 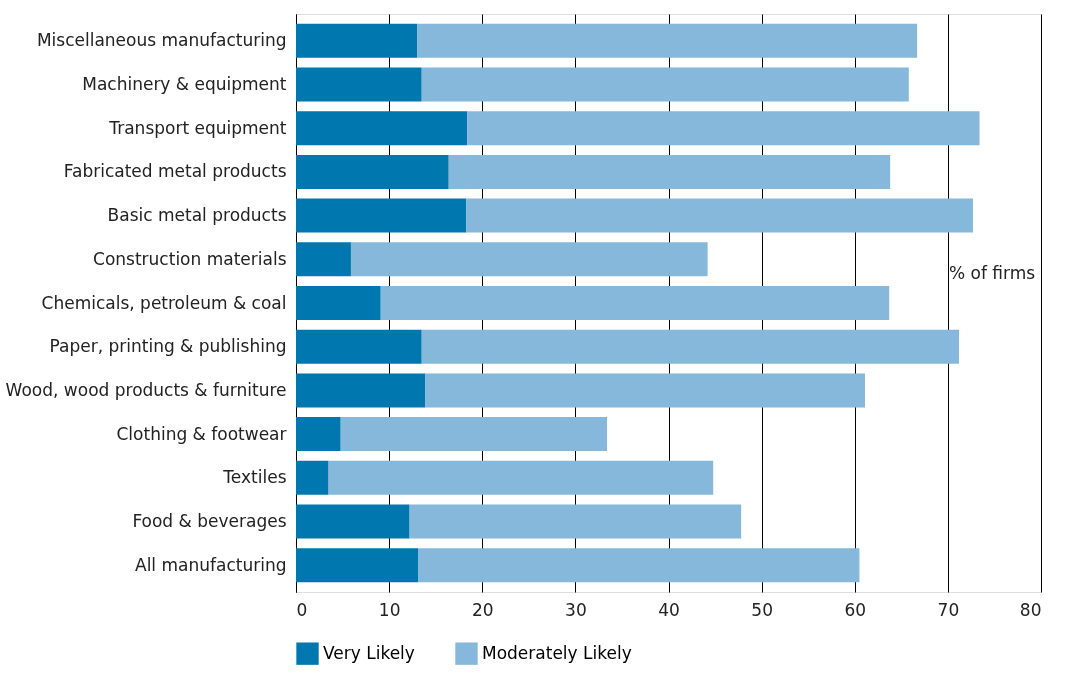 What do you see at coordinates (557, 652) in the screenshot?
I see `legend-label: Moderately Likely` at bounding box center [557, 652].